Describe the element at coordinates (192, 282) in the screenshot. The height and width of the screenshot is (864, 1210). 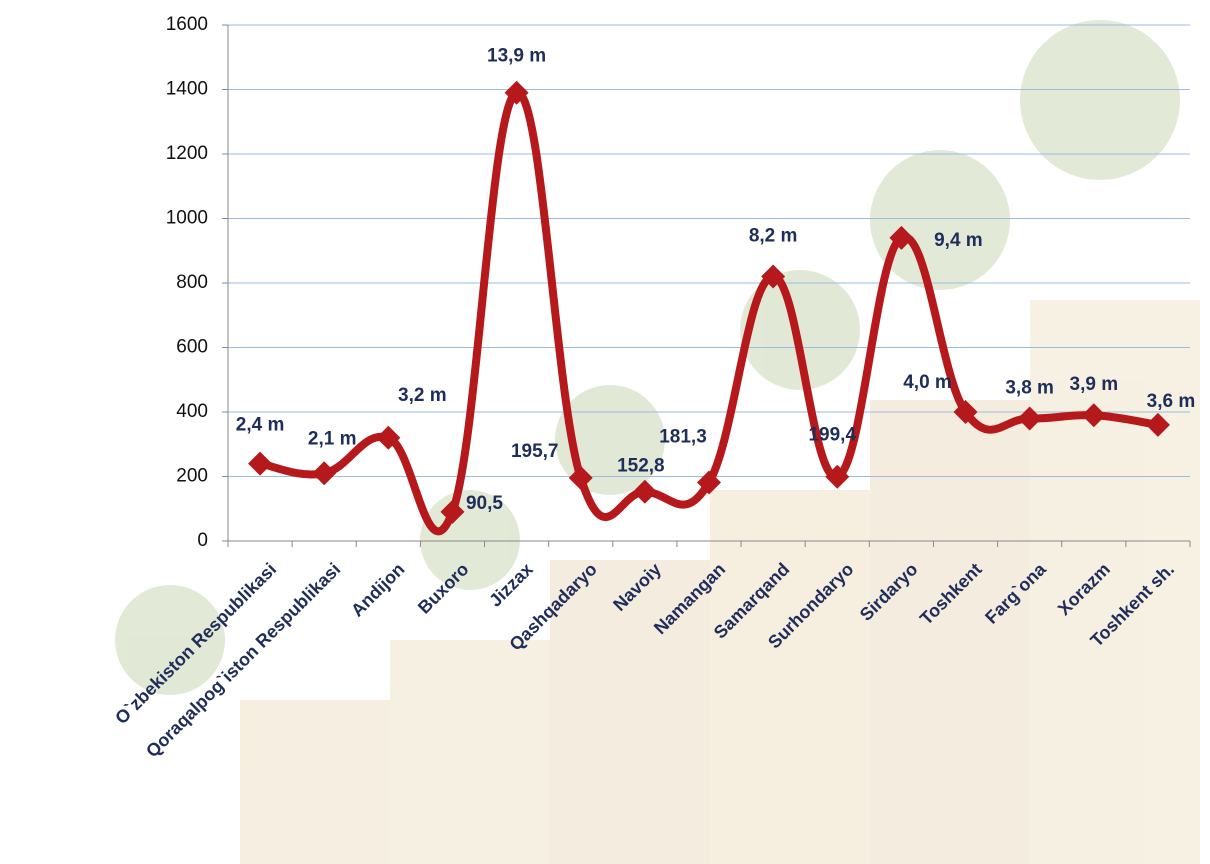
I see `y-tick-label: 800` at that location.